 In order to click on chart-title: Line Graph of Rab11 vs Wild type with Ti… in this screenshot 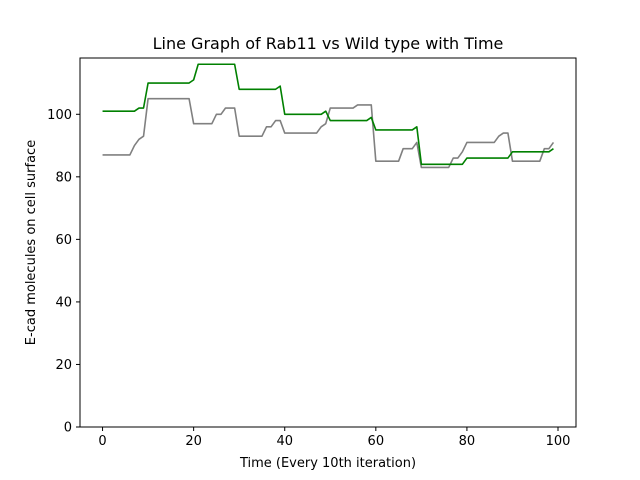, I will do `click(328, 43)`.